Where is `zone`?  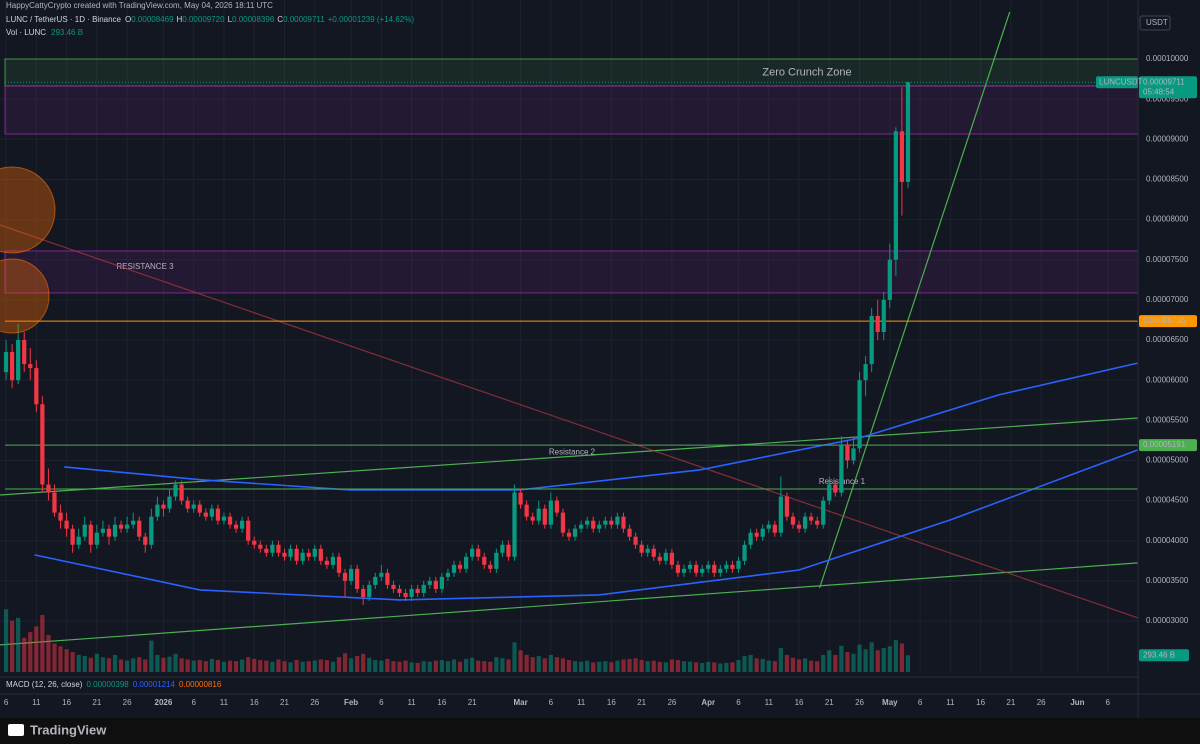 zone is located at coordinates (571, 272).